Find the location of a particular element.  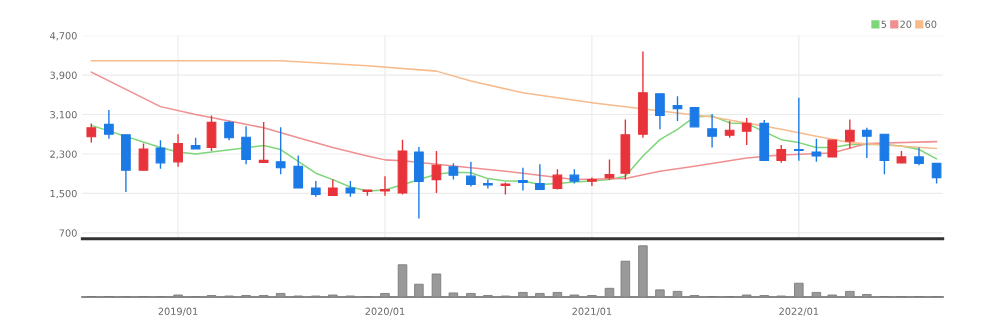

y-tick-label: 700 is located at coordinates (68, 233).